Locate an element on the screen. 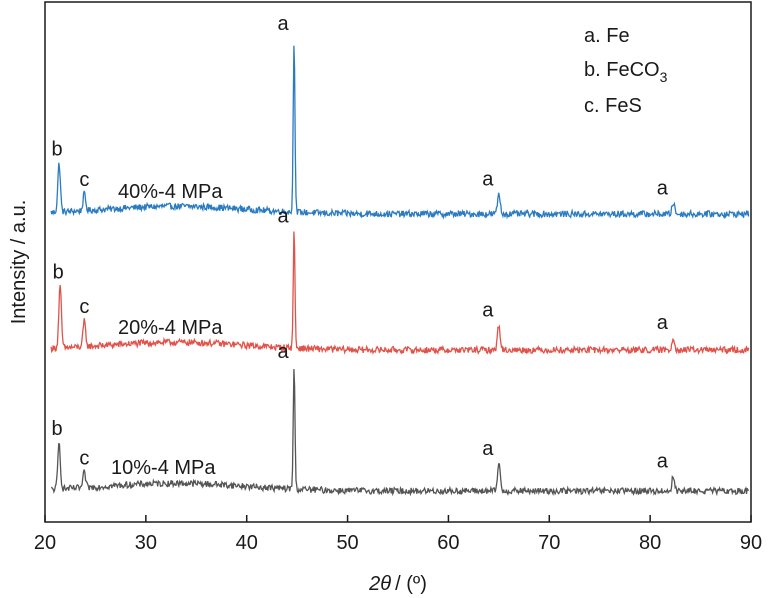  legend-item-fe: a. Fe is located at coordinates (607, 36).